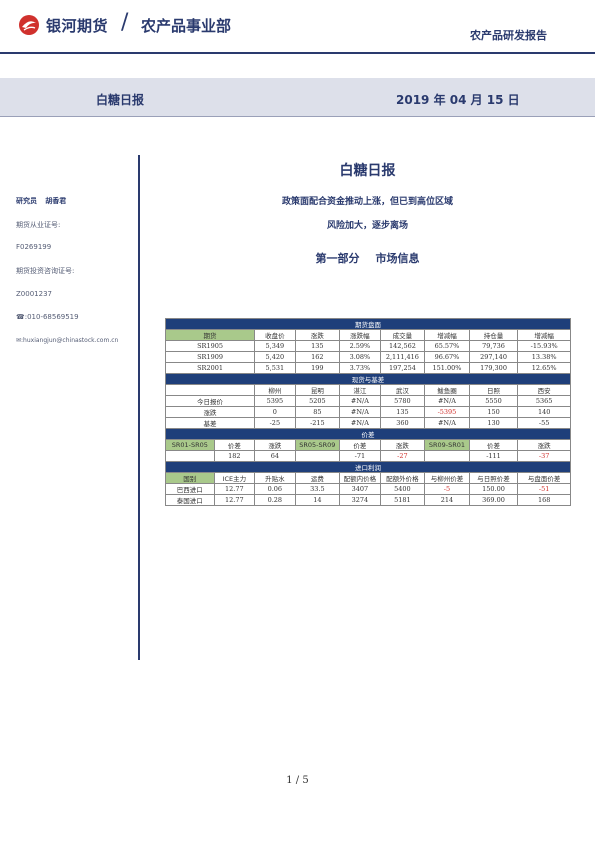 The image size is (595, 842). I want to click on table-cell: 199, so click(317, 368).